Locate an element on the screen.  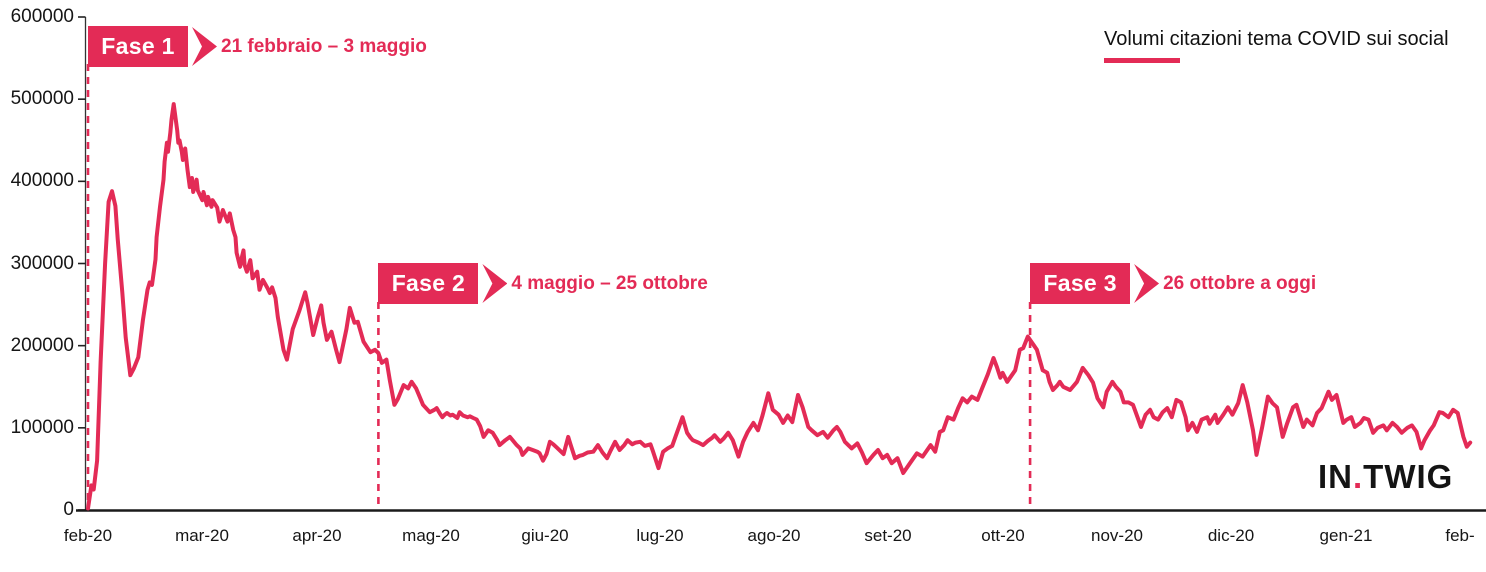
phase1-banner: Fase 1 21 febbraio – 3 maggio is located at coordinates (257, 46).